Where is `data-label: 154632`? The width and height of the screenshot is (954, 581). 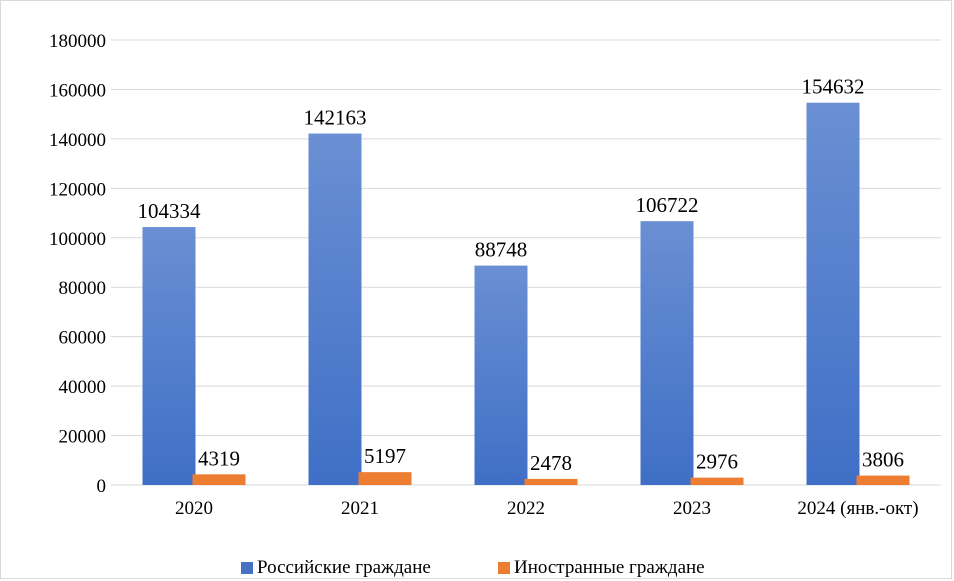
data-label: 154632 is located at coordinates (833, 87).